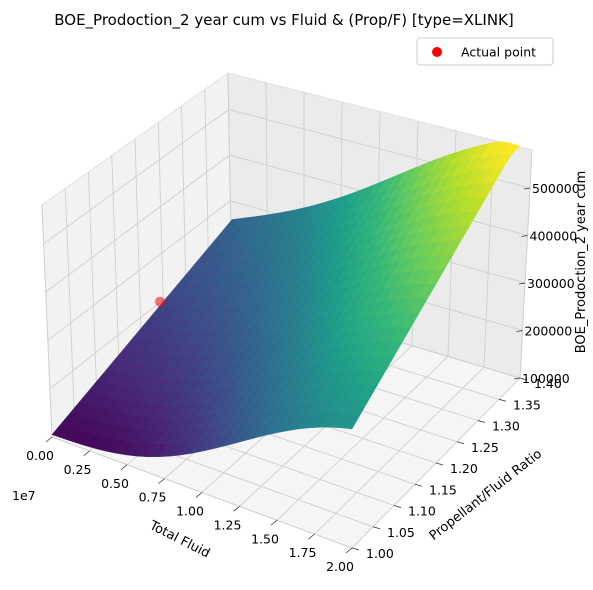  Describe the element at coordinates (485, 447) in the screenshot. I see `y-tick-label: 1.25` at that location.